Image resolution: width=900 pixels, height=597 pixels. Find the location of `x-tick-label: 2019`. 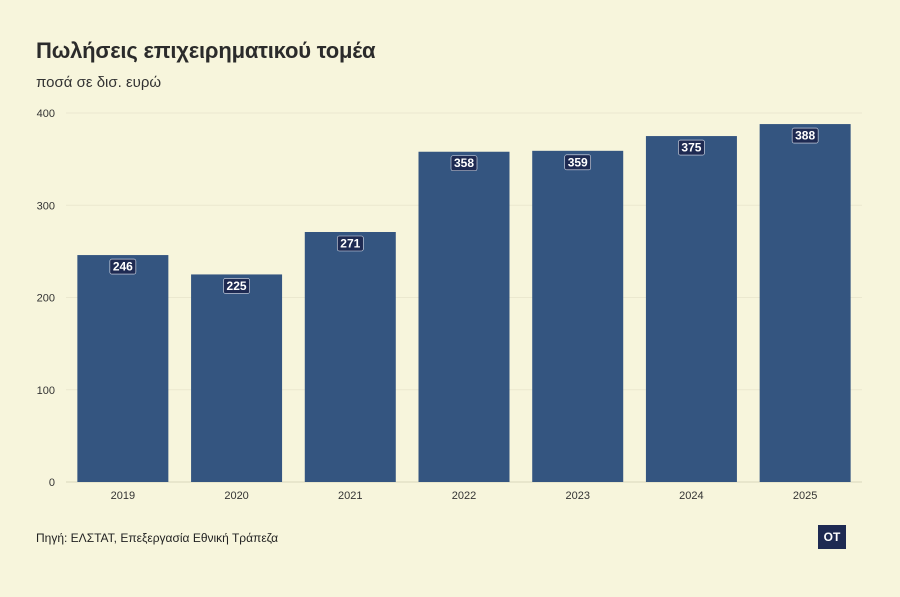

x-tick-label: 2019 is located at coordinates (123, 496).